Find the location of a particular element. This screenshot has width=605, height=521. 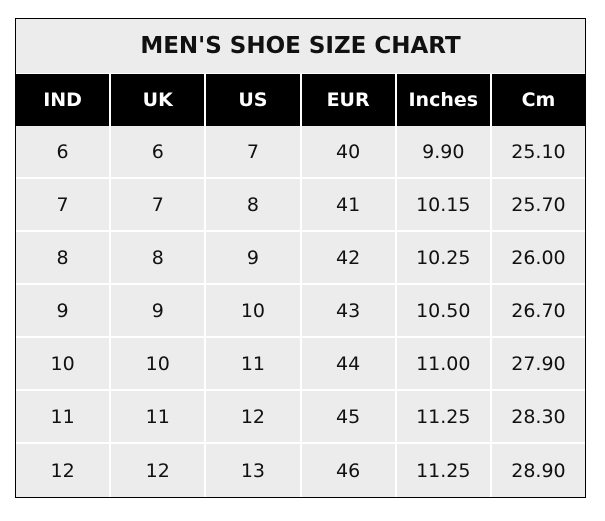

column-header: EUR is located at coordinates (349, 100).